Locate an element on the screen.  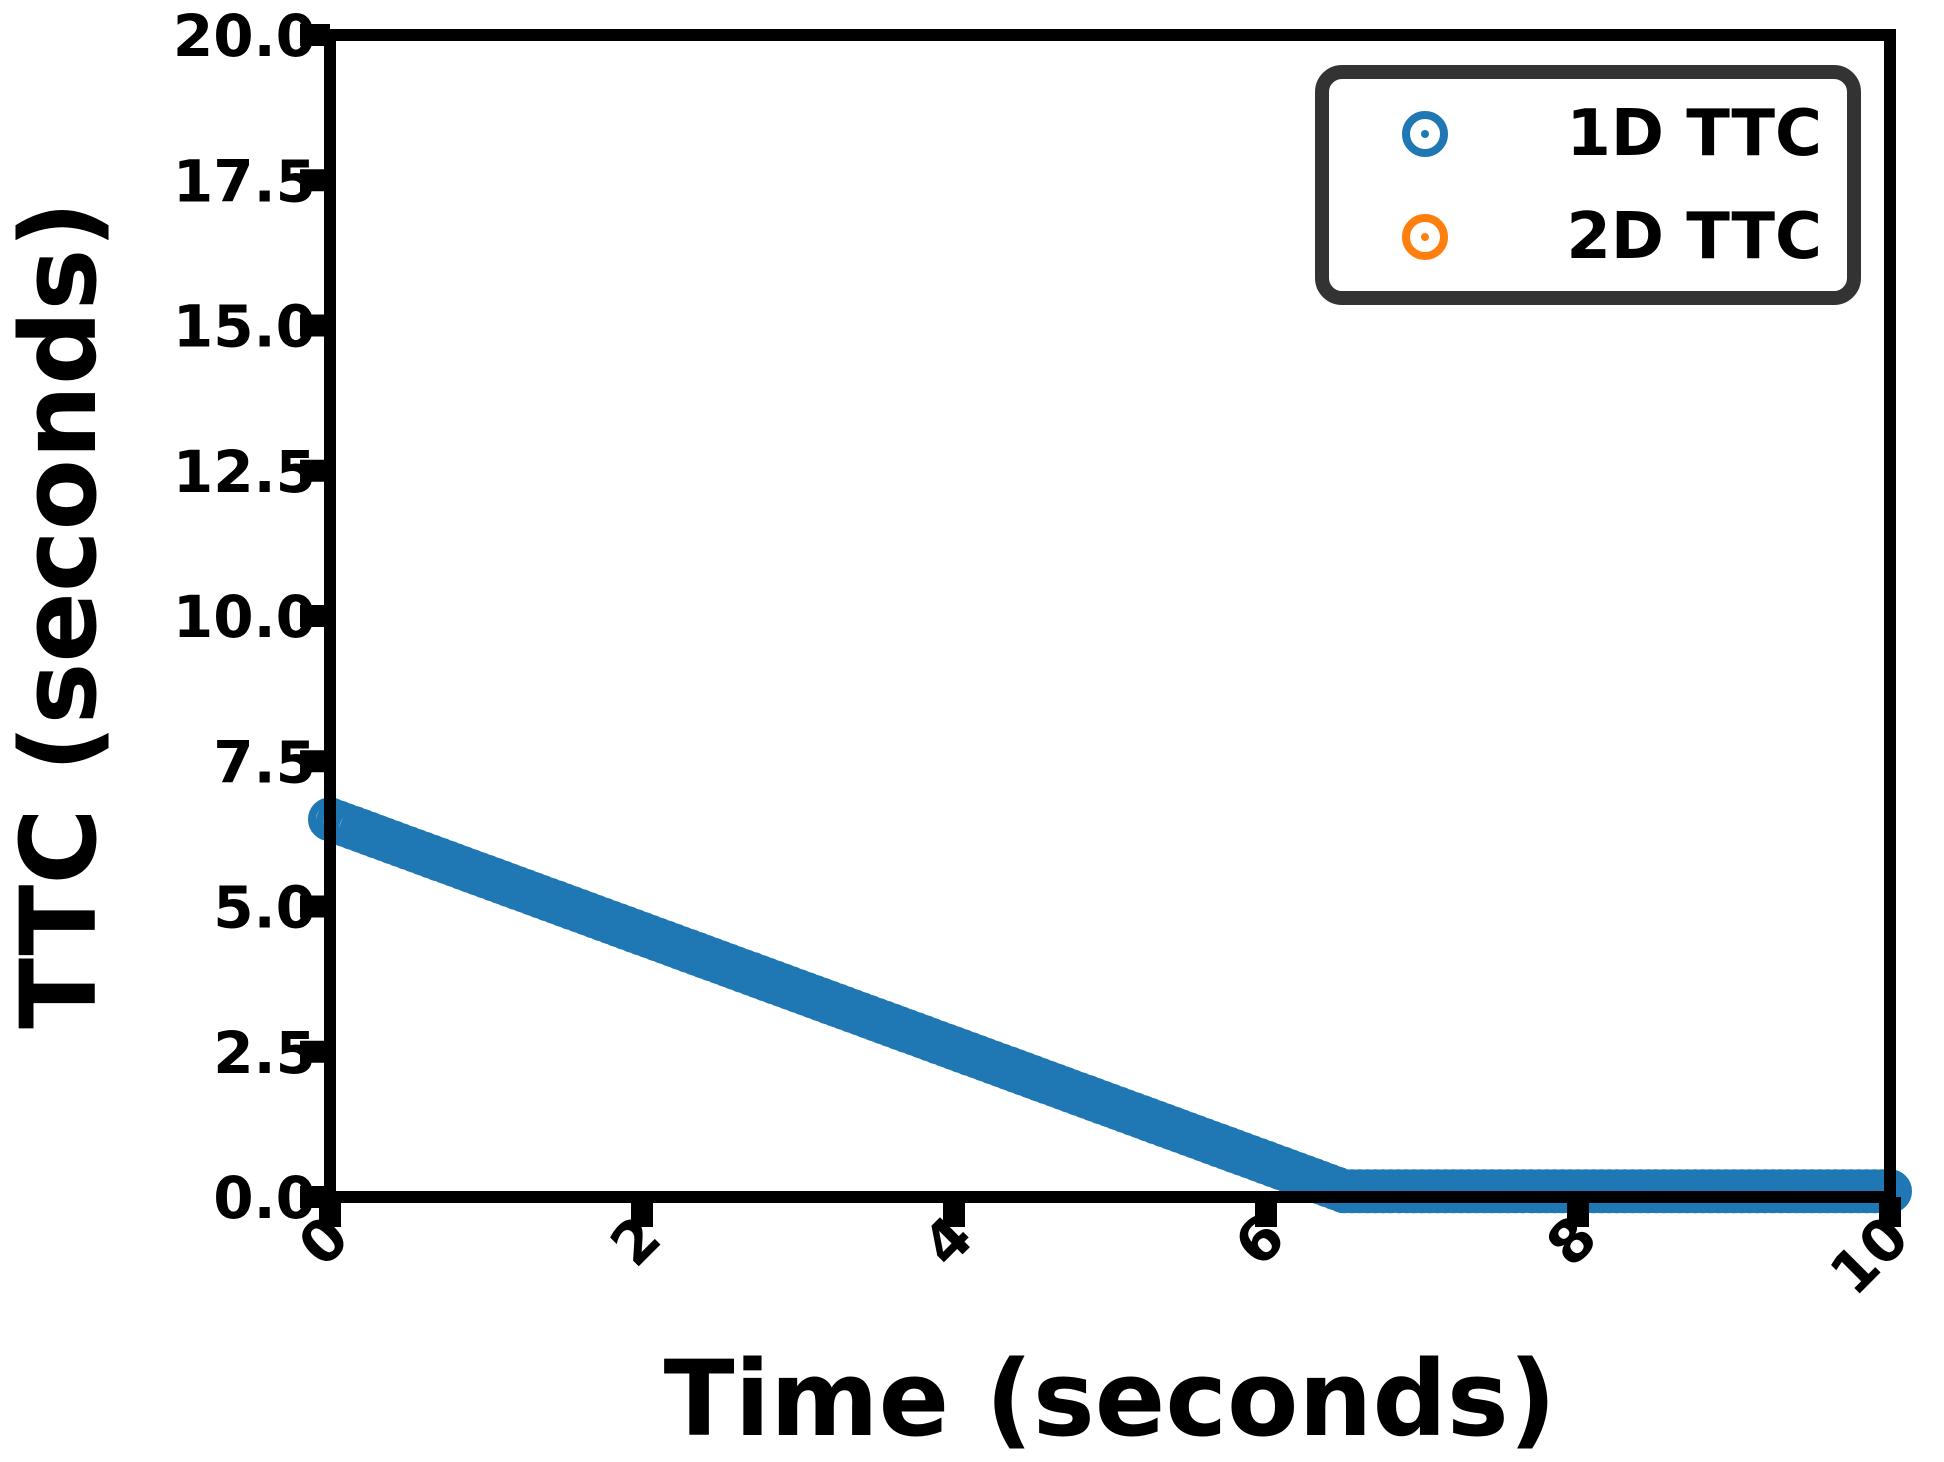
y-tick-label: 0.0 is located at coordinates (264, 1198).